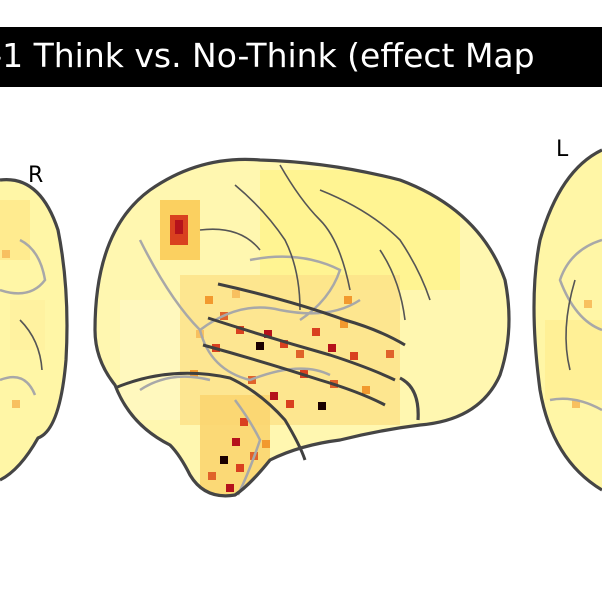  I want to click on figure-title: s-1 Think vs. No-Think (effect Map, so click(267, 55).